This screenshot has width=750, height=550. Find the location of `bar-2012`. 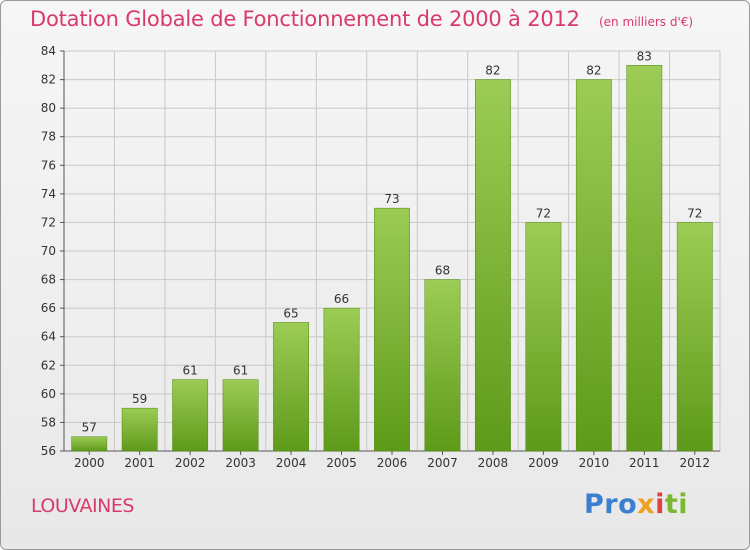

bar-2012 is located at coordinates (694, 337).